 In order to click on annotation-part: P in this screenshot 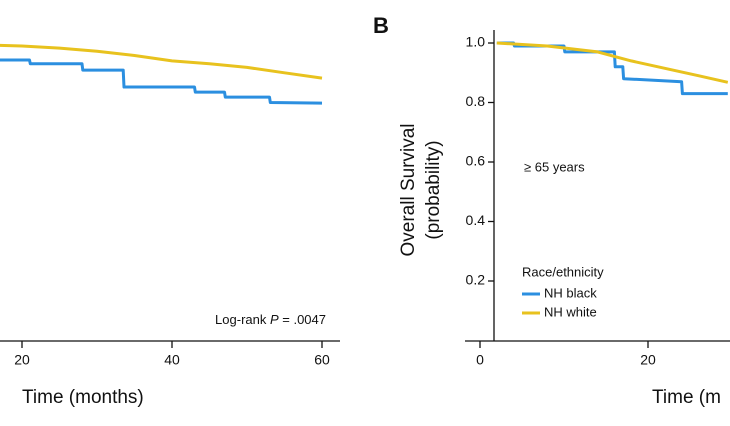, I will do `click(274, 319)`.